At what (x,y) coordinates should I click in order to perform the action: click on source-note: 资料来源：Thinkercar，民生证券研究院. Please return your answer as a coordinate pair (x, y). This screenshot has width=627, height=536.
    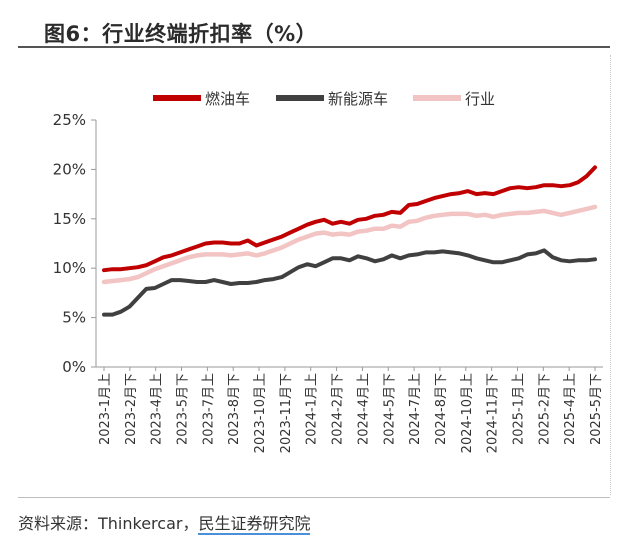
    Looking at the image, I should click on (164, 522).